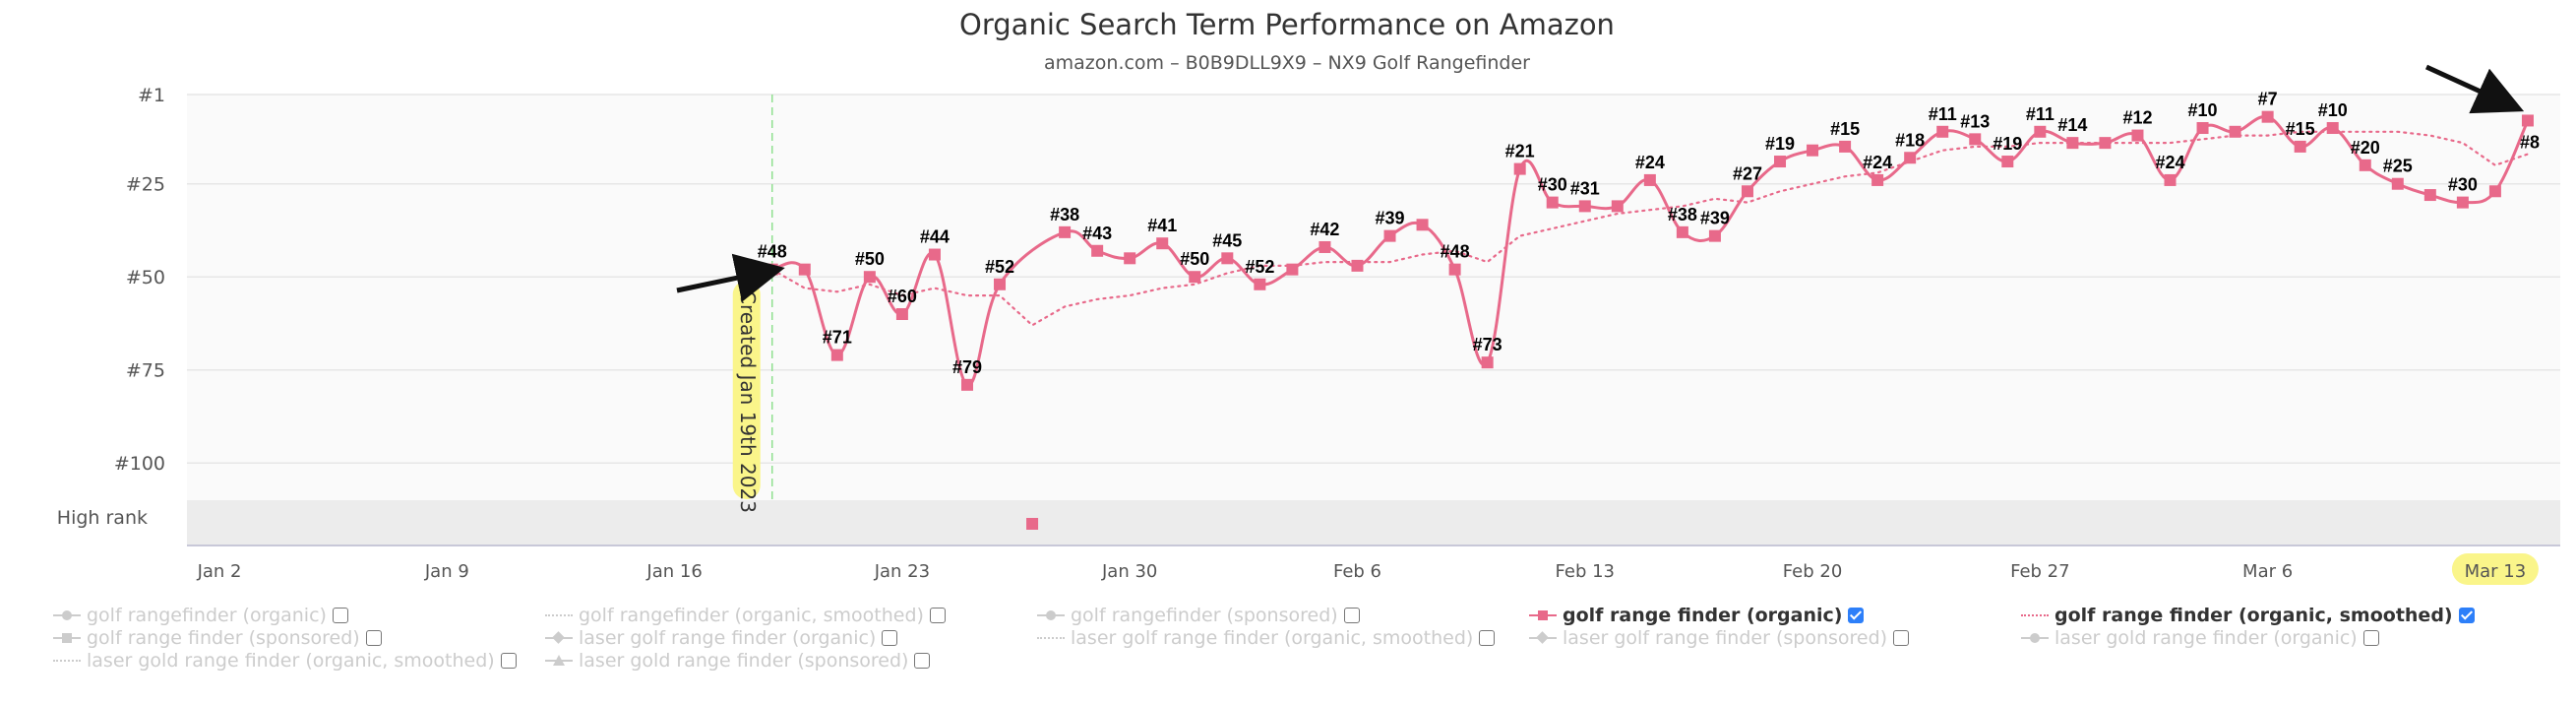 The image size is (2576, 705). I want to click on x-tick-label: Feb 20, so click(1813, 571).